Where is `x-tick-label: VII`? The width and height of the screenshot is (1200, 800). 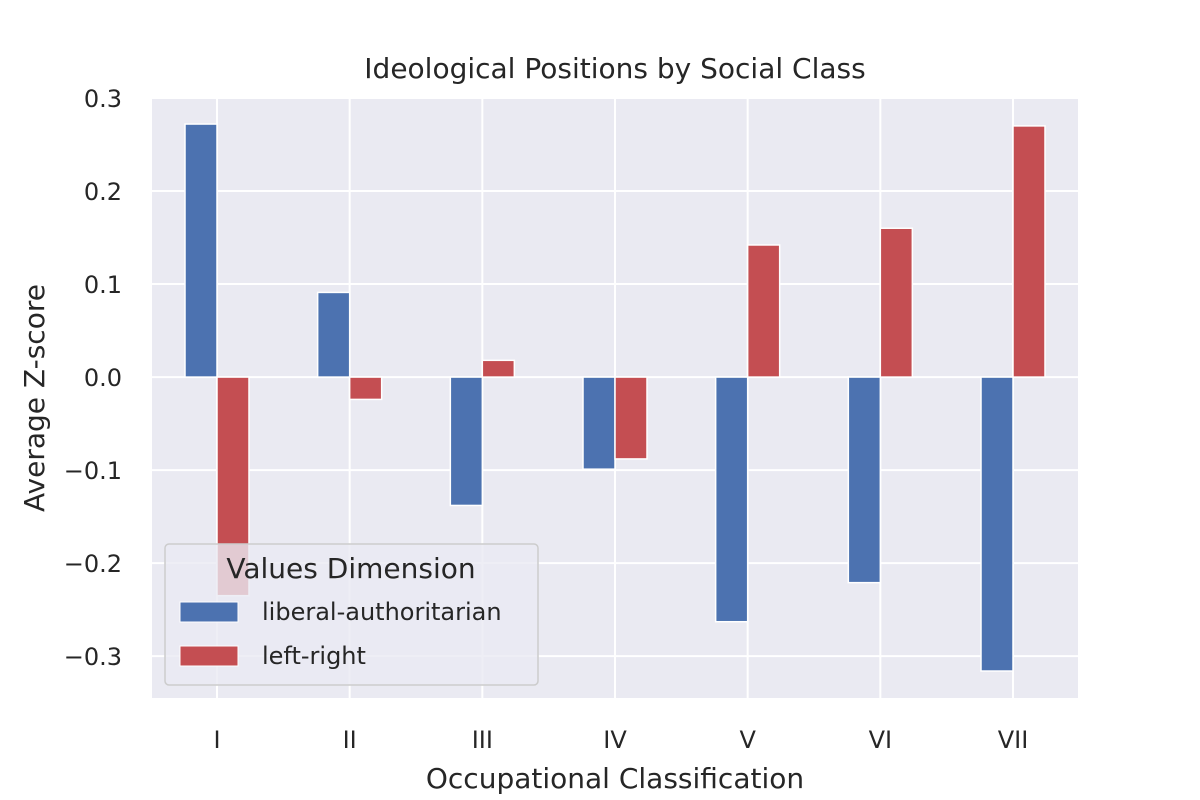
x-tick-label: VII is located at coordinates (1013, 740).